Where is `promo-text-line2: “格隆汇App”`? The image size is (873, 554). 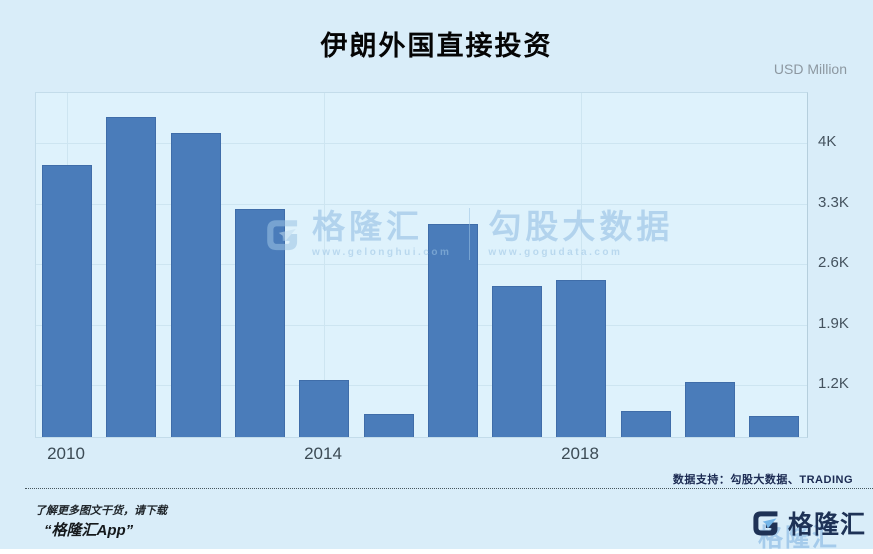
promo-text-line2: “格隆汇App” is located at coordinates (89, 530).